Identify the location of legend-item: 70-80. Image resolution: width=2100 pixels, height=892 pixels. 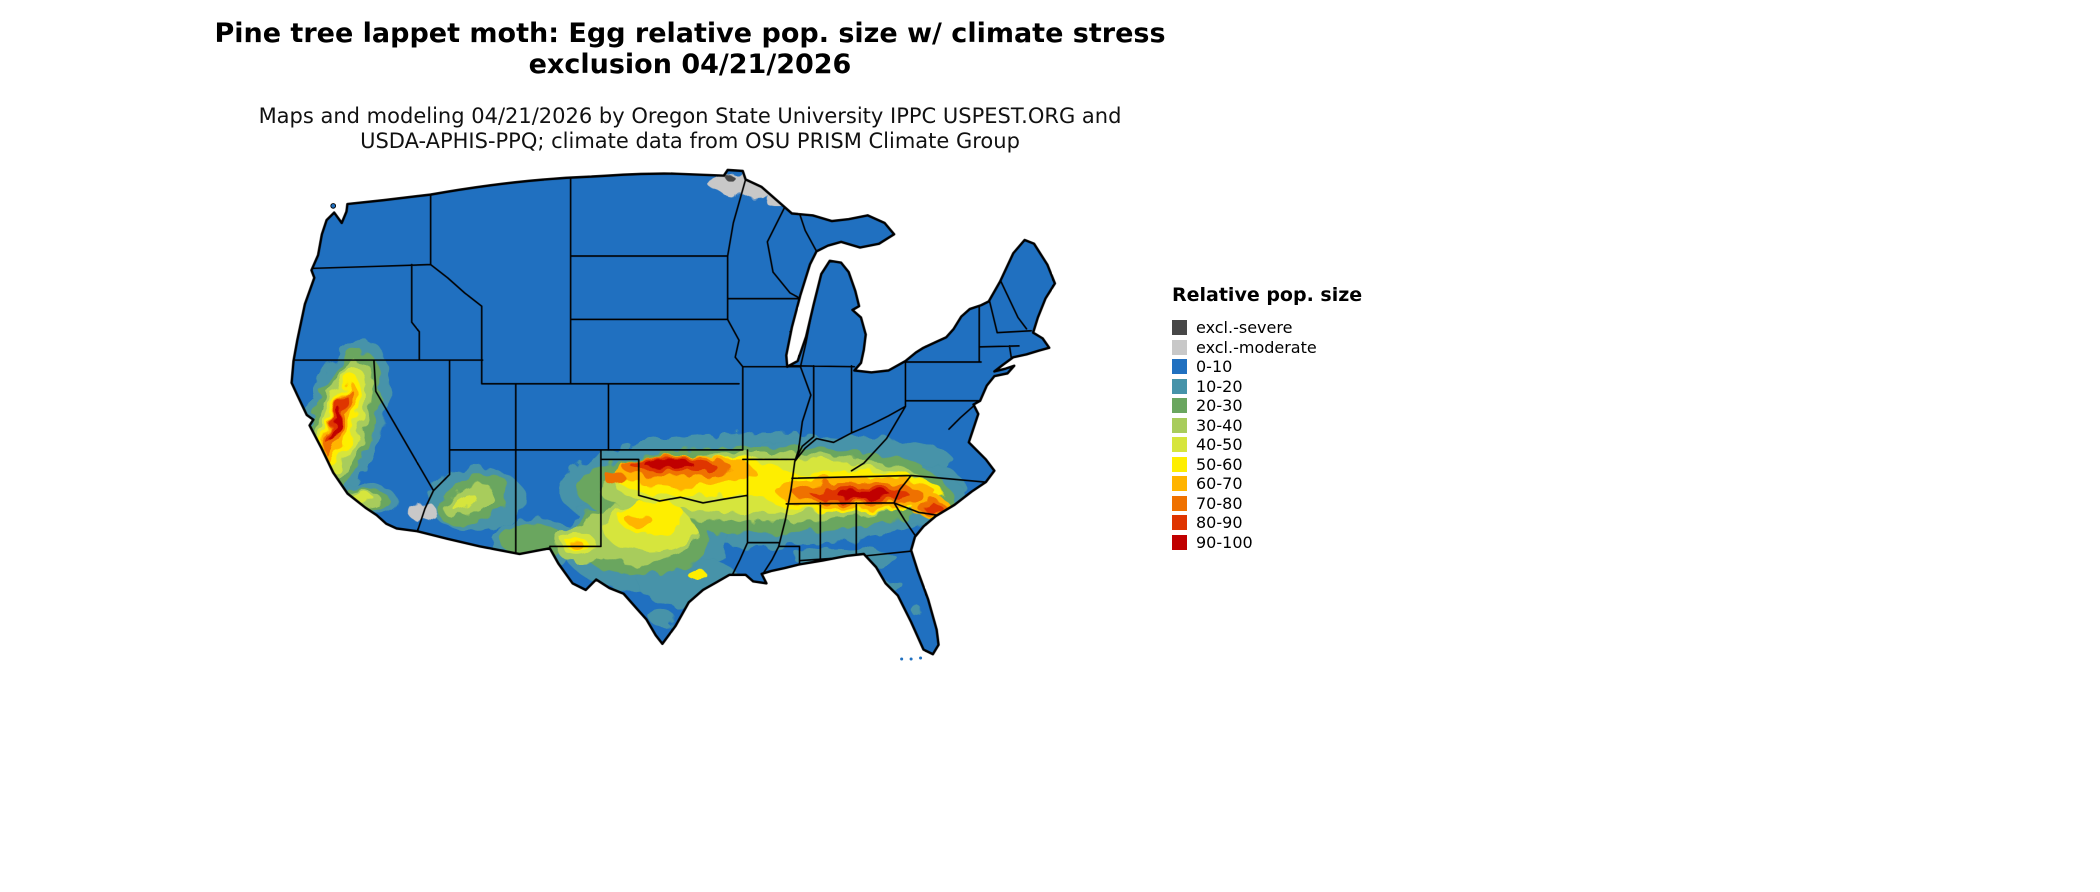
(1282, 504).